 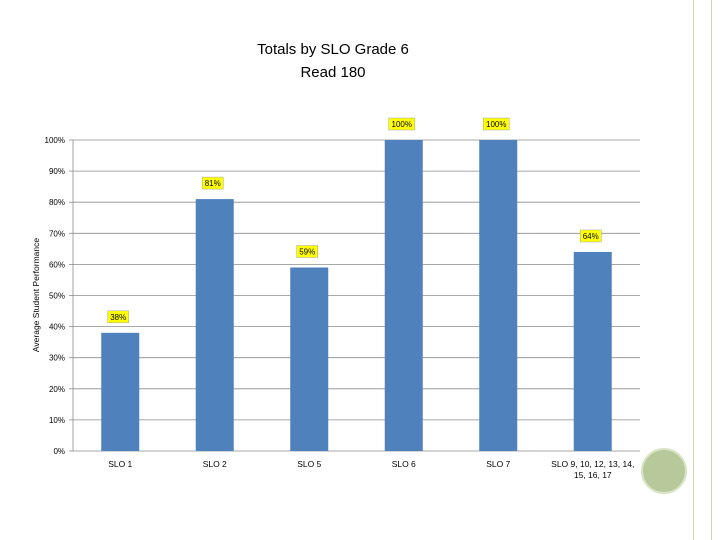 What do you see at coordinates (59, 451) in the screenshot?
I see `y-tick-label: 0%` at bounding box center [59, 451].